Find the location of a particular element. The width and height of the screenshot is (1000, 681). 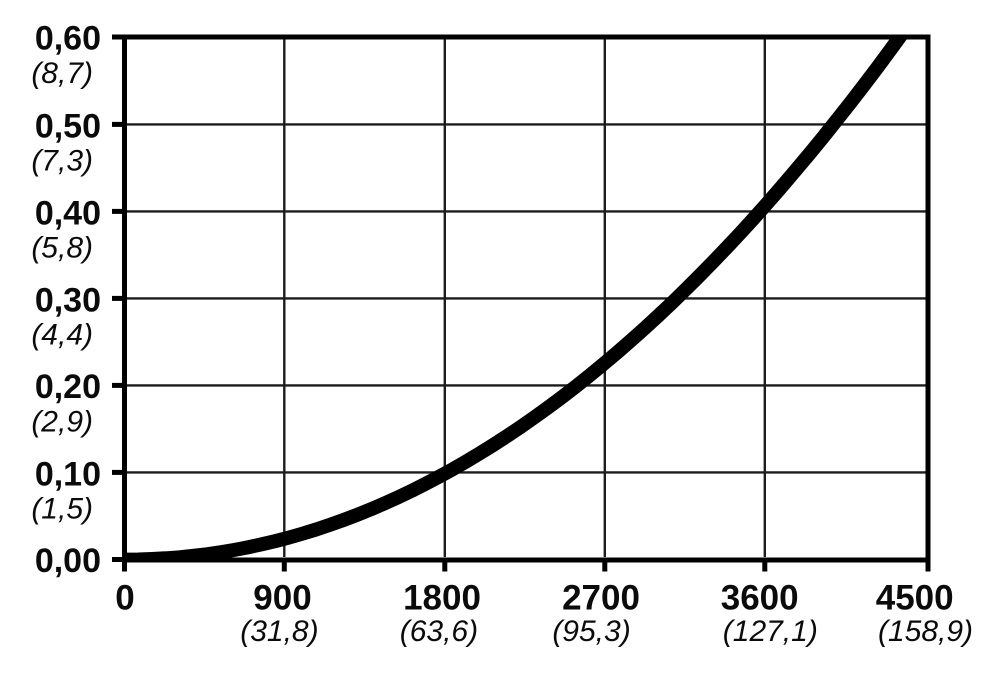

svg-text: 2700 is located at coordinates (601, 597).